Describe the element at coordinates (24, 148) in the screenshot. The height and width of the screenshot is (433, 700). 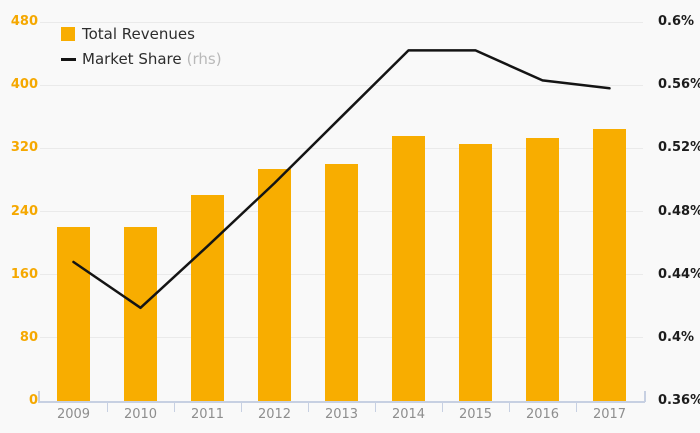
I see `y-axis-left-label: 320` at that location.